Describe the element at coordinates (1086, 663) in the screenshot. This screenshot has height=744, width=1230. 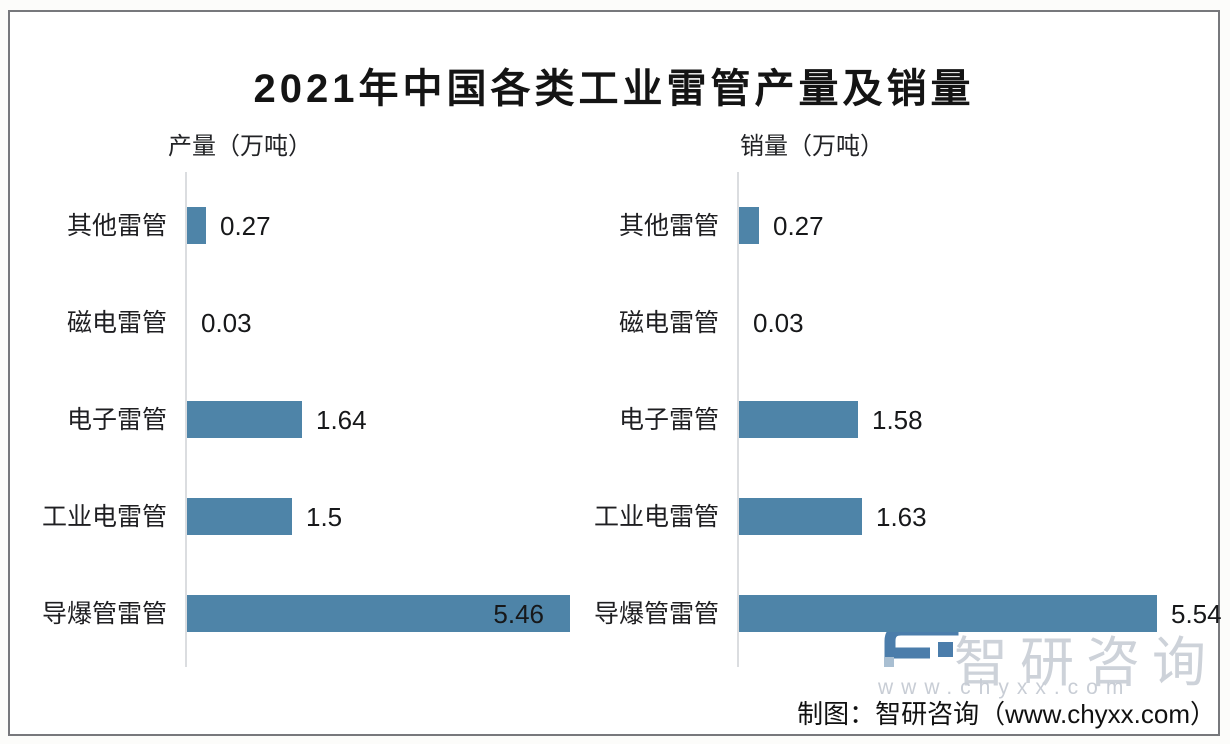
I see `watermark-brand-text: 智研咨询` at that location.